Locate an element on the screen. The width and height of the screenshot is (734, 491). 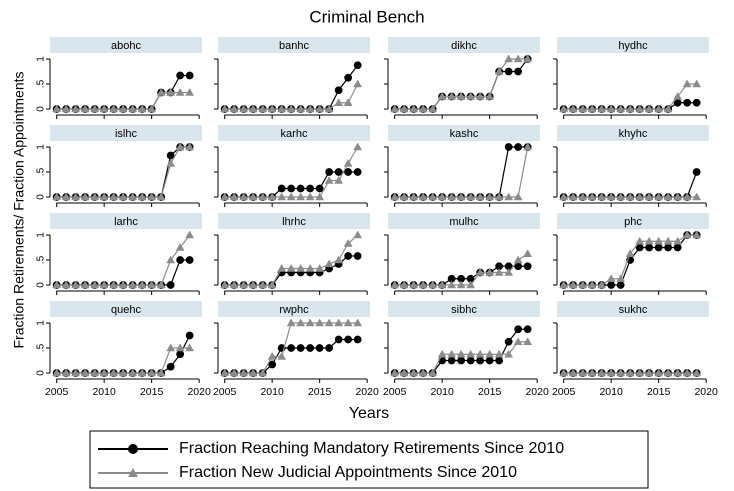
panel: abohc 0 .5 1 is located at coordinates (119, 78).